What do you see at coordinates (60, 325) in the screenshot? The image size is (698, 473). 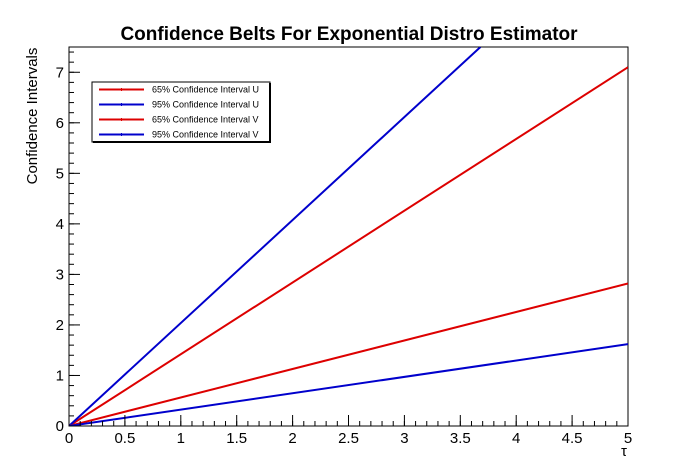 I see `y-tick-label: 2` at bounding box center [60, 325].